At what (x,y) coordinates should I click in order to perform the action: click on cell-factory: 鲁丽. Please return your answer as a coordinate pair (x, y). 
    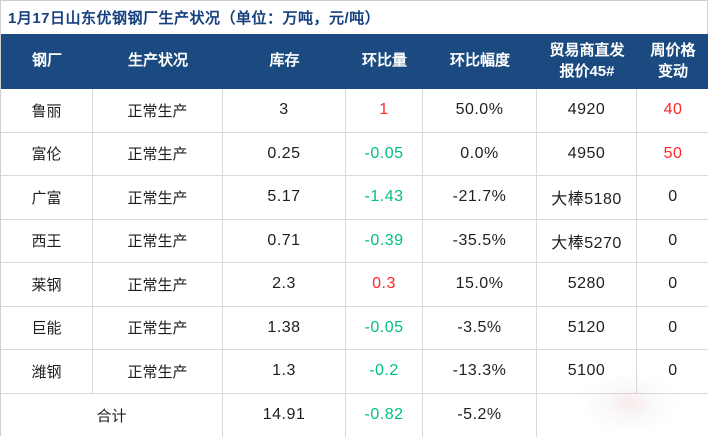
    Looking at the image, I should click on (47, 110).